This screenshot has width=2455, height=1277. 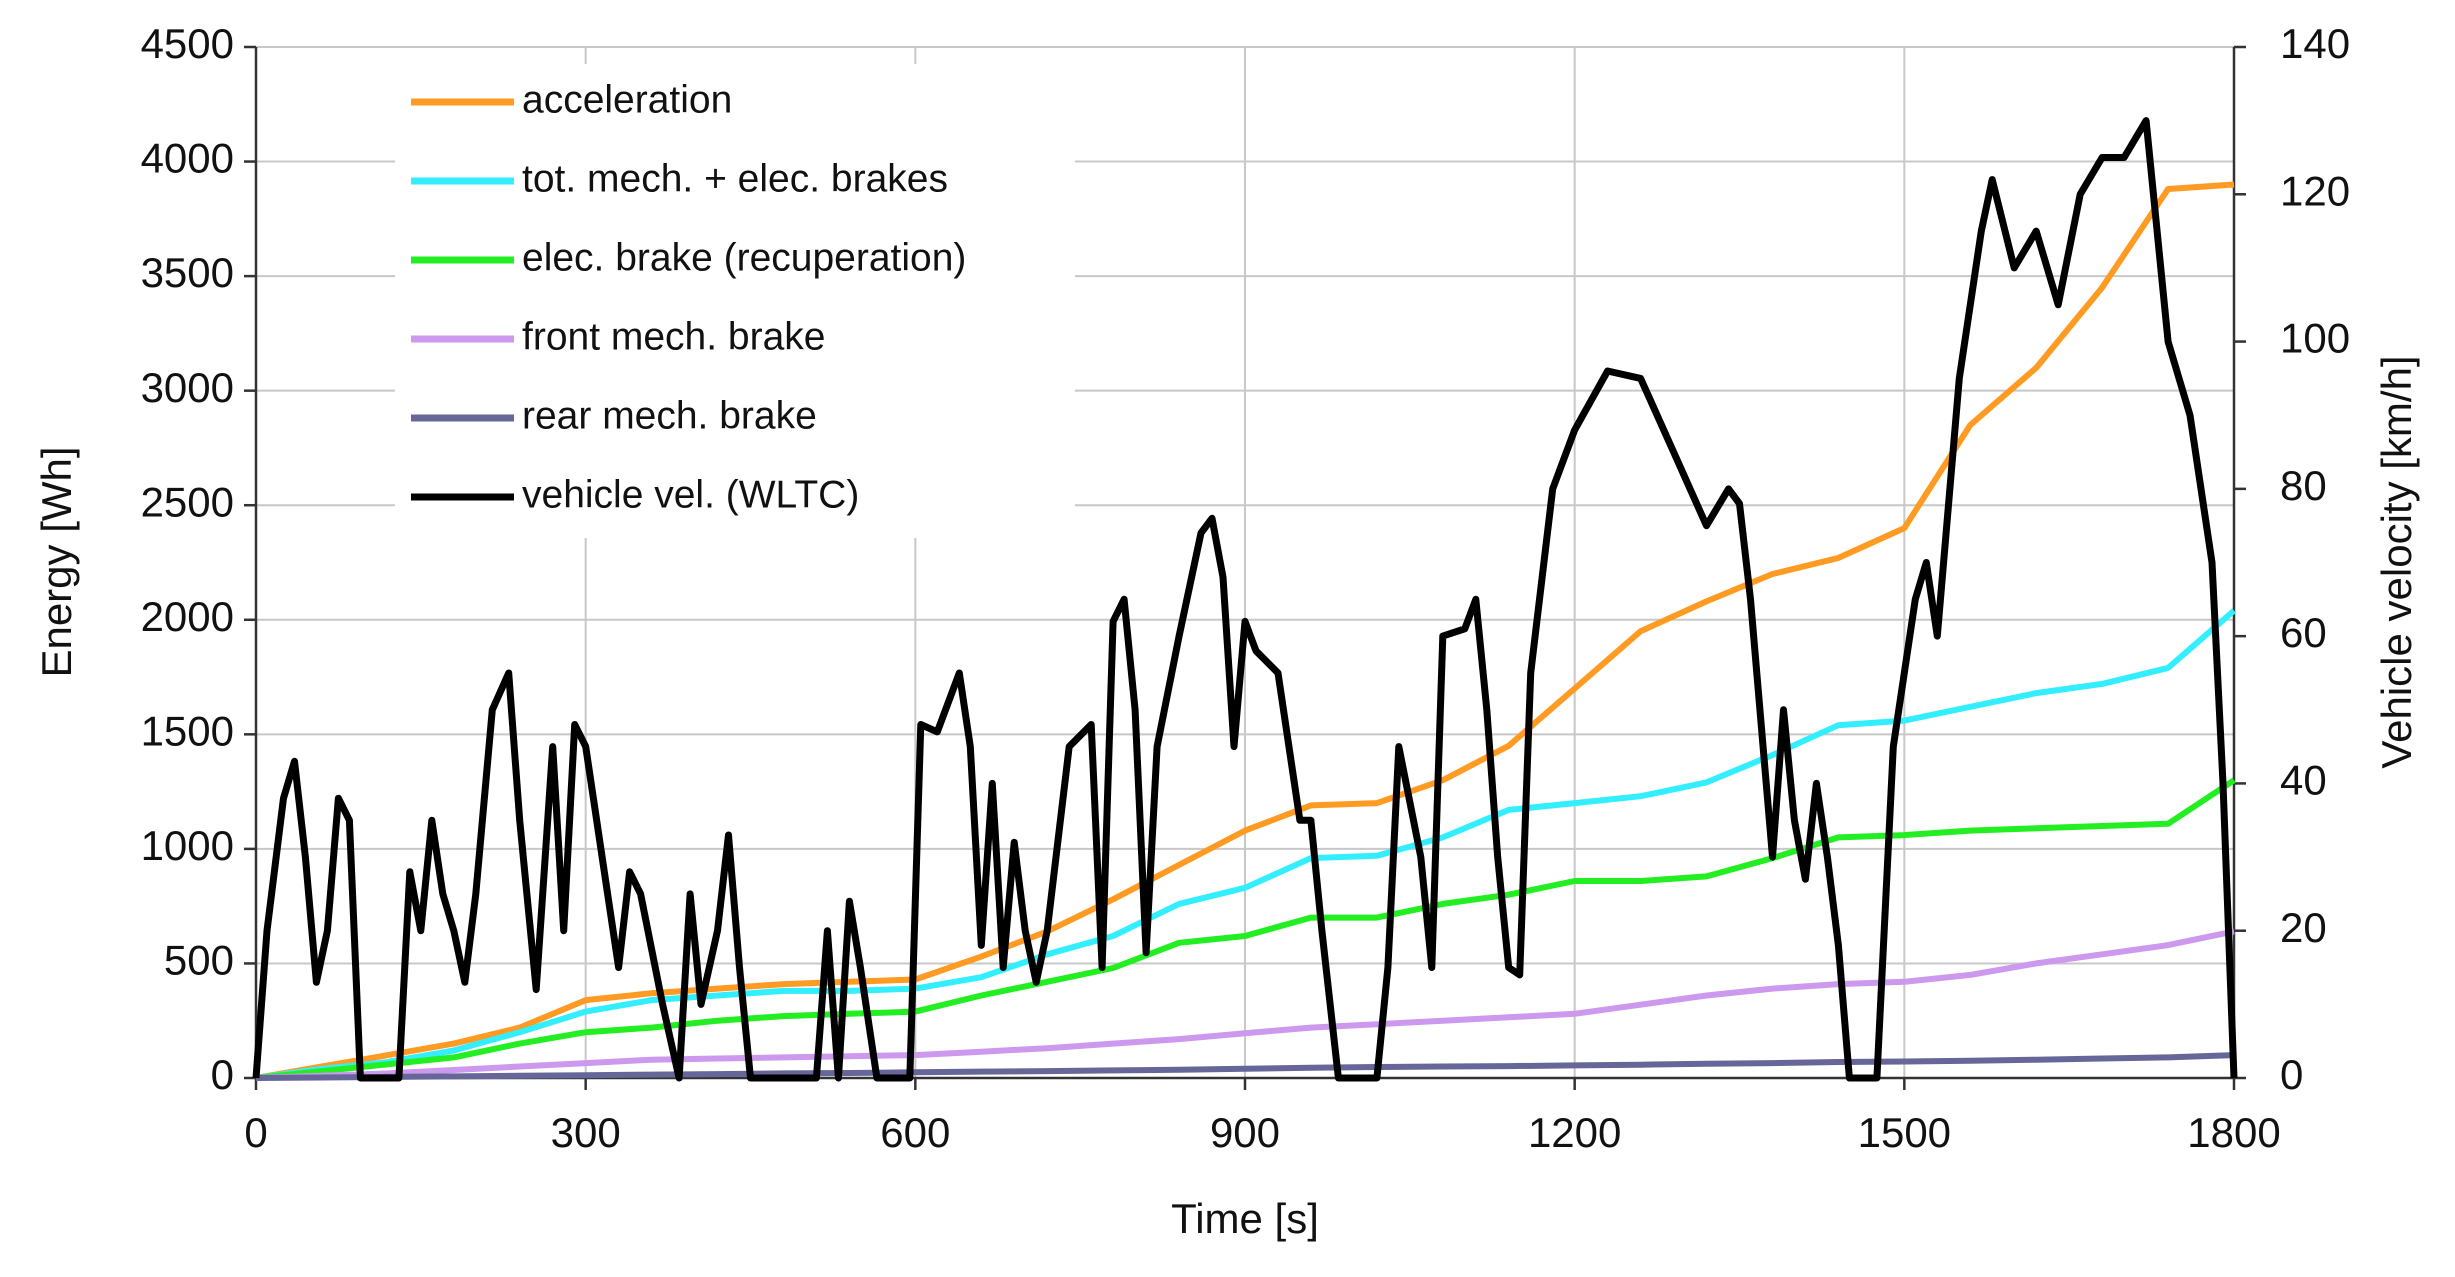 What do you see at coordinates (2303, 780) in the screenshot?
I see `y2-tick-label: 40` at bounding box center [2303, 780].